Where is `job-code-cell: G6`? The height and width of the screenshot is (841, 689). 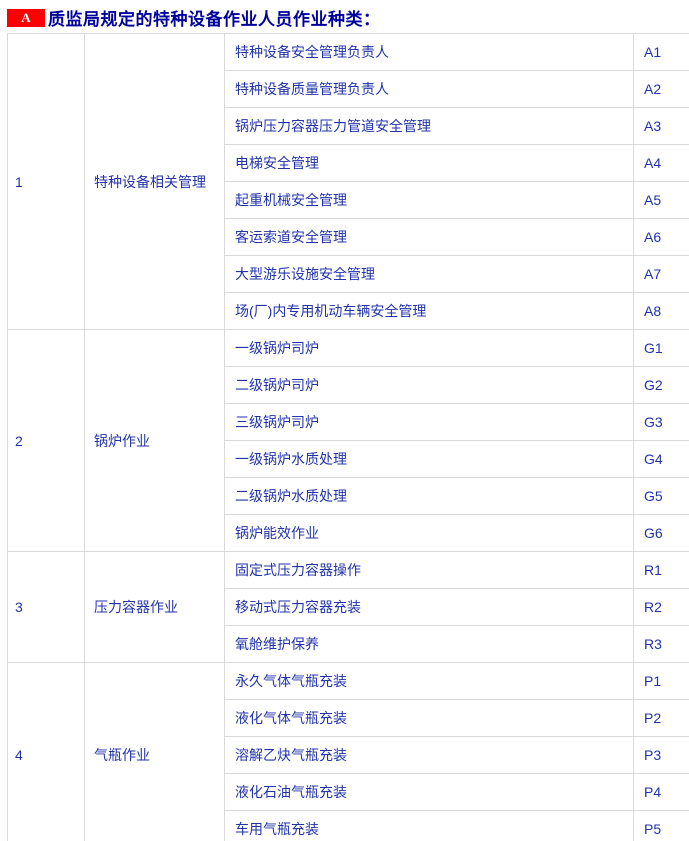 job-code-cell: G6 is located at coordinates (661, 533).